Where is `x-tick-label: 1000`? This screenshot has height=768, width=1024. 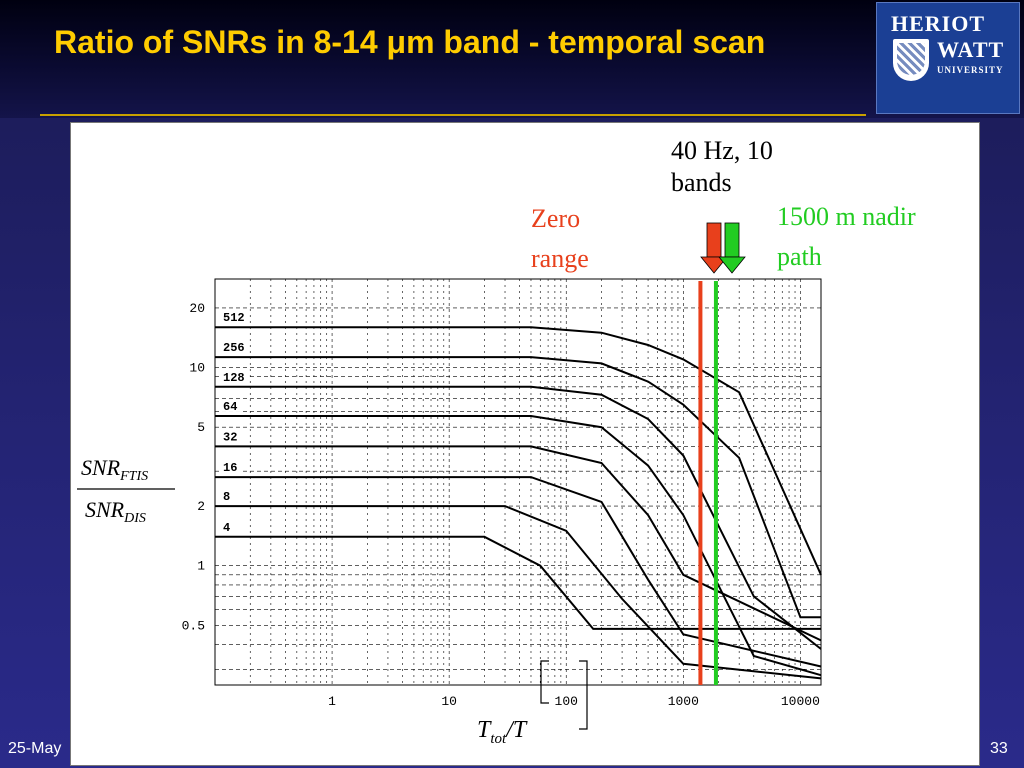
x-tick-label: 1000 is located at coordinates (683, 701).